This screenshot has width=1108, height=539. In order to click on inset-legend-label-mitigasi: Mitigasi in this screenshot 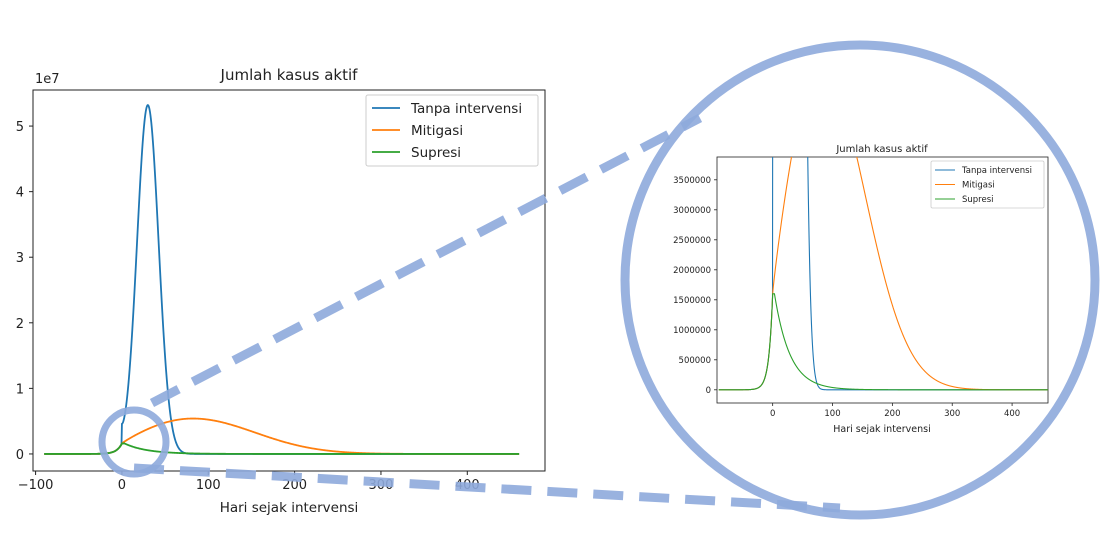, I will do `click(978, 186)`.